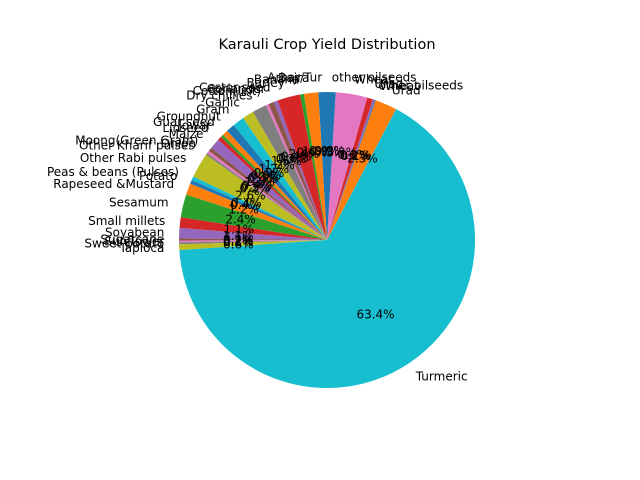 Image resolution: width=640 pixels, height=480 pixels. What do you see at coordinates (222, 102) in the screenshot?
I see `pie-category-label: Garlic` at bounding box center [222, 102].